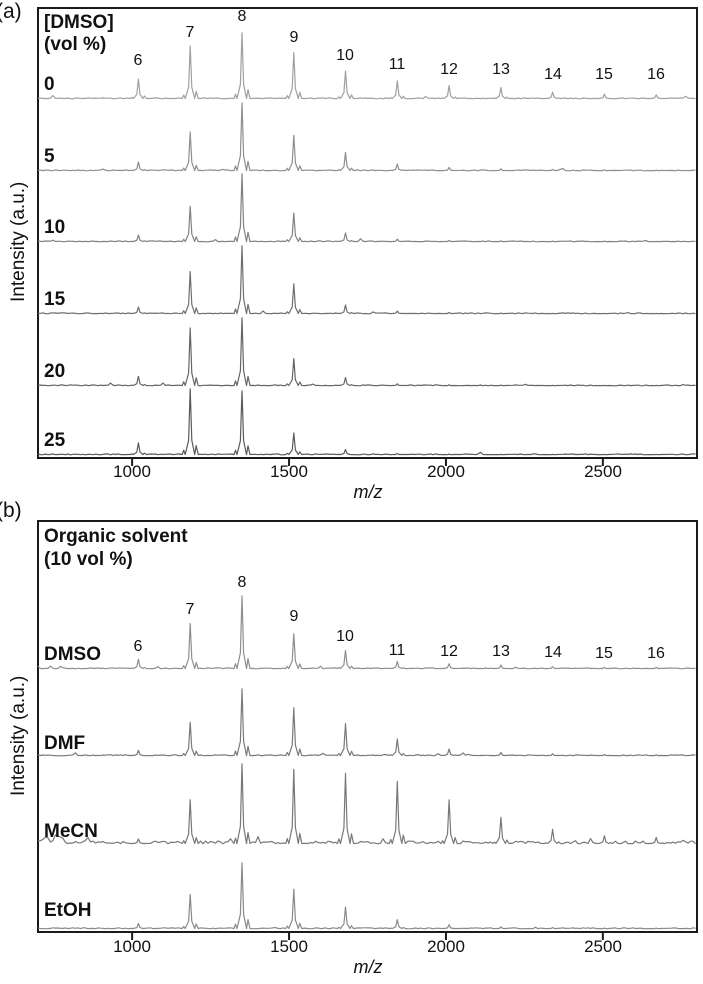 Image resolution: width=703 pixels, height=984 pixels. What do you see at coordinates (55, 227) in the screenshot?
I see `row-label-a-10: 10` at bounding box center [55, 227].